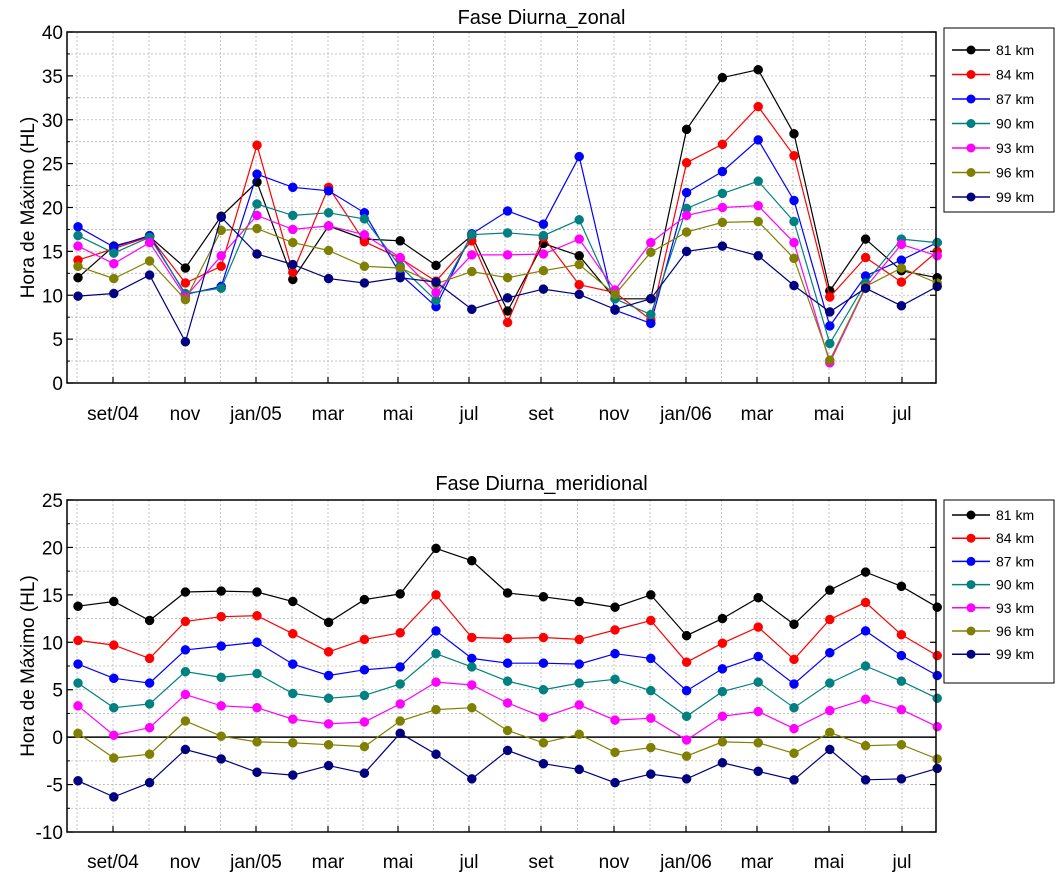 This screenshot has height=875, width=1056. Describe the element at coordinates (52, 33) in the screenshot. I see `y-tick-label: 40` at that location.